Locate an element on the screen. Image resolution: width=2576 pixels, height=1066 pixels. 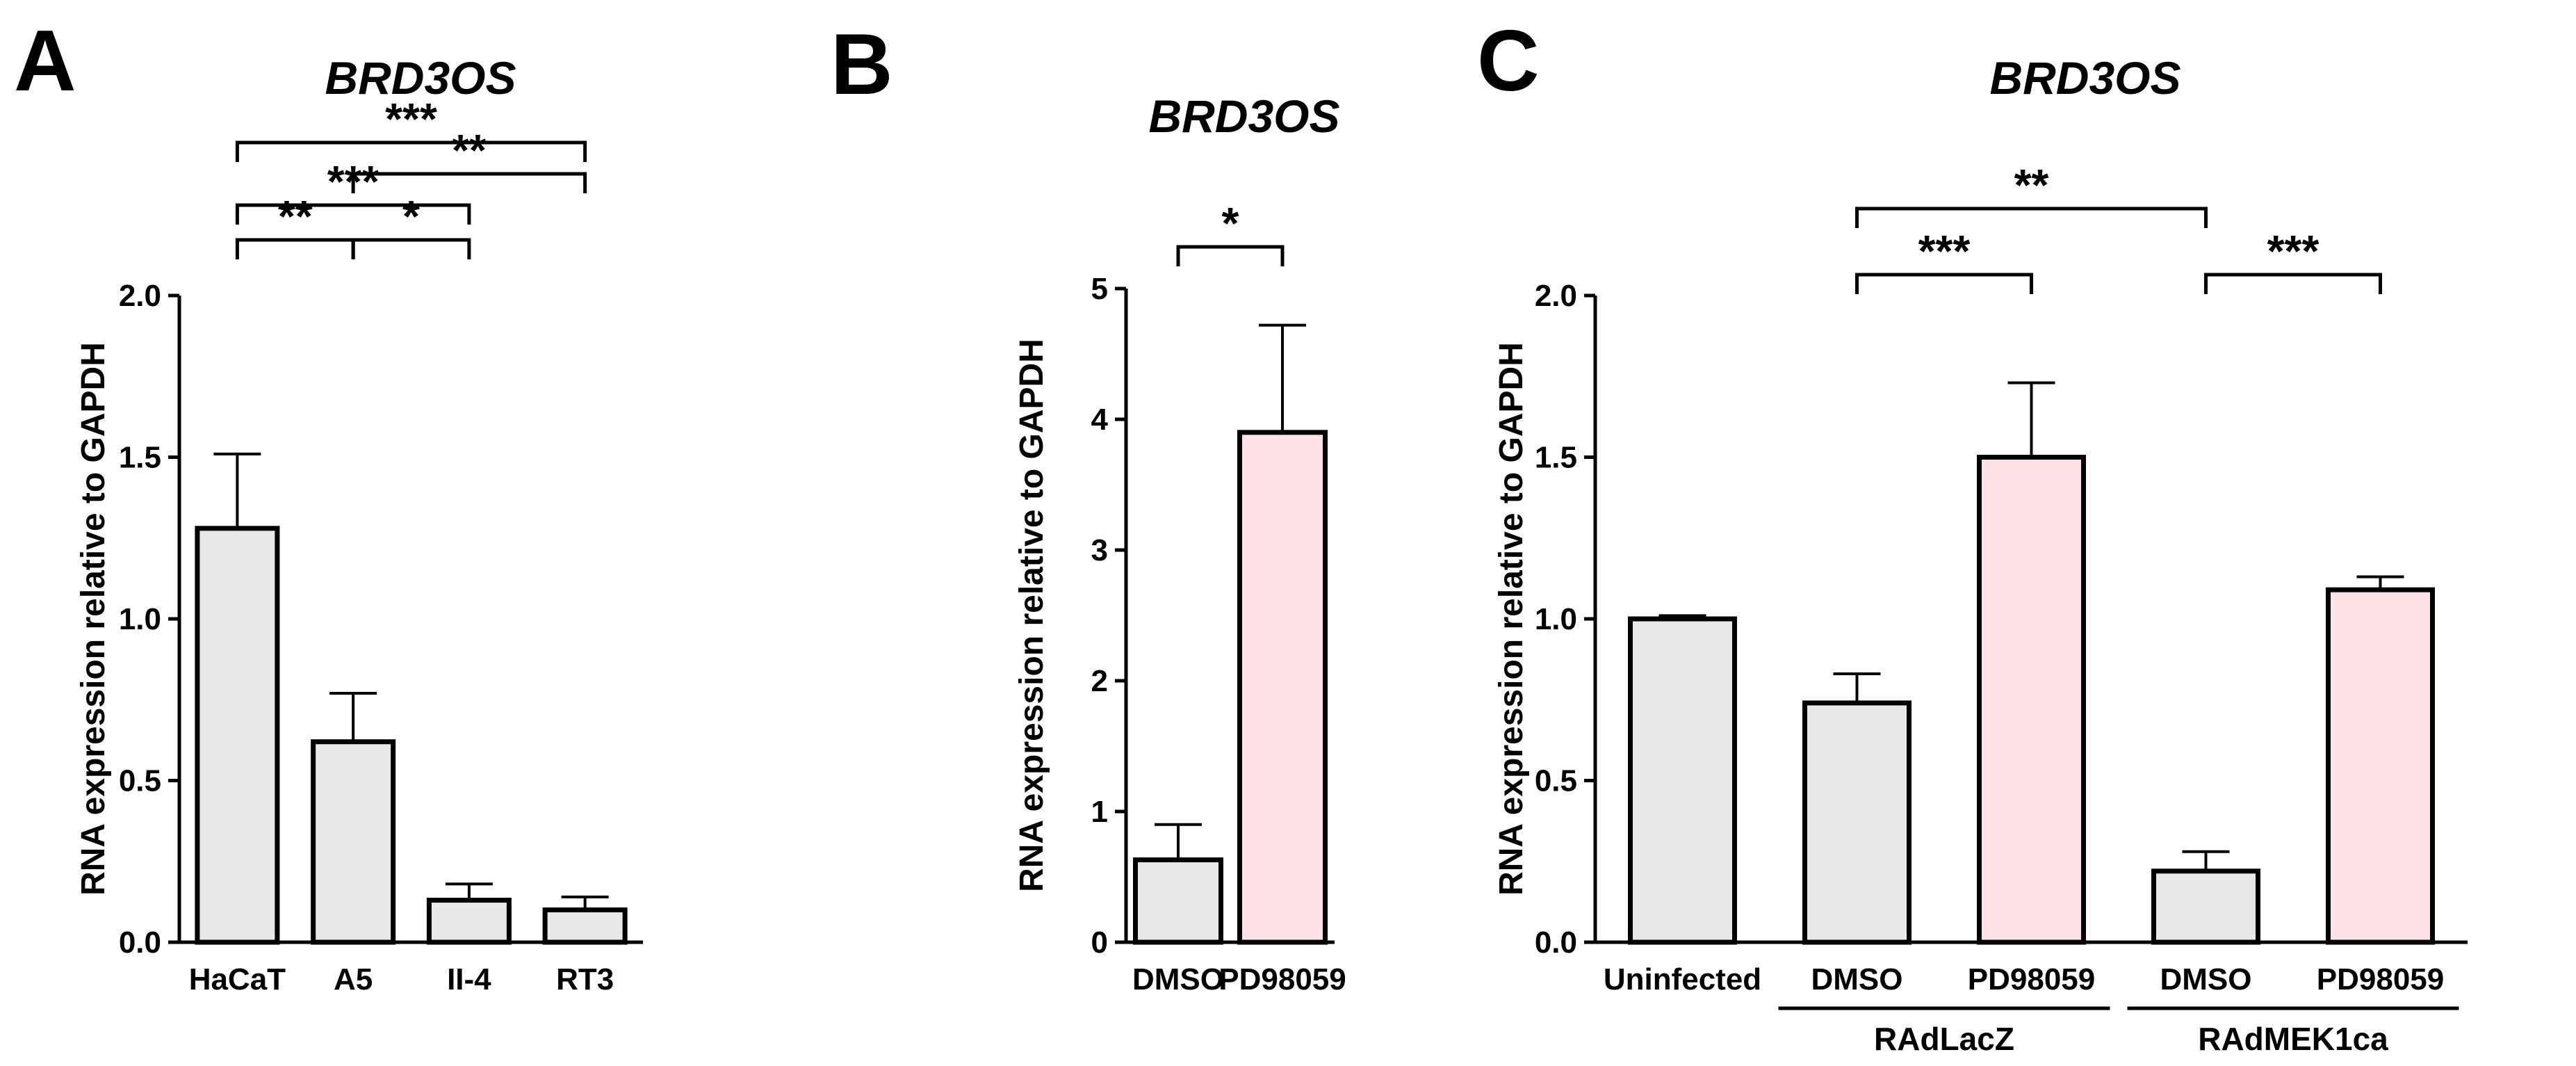
group-label: RAdMEK1ca is located at coordinates (2293, 1039).